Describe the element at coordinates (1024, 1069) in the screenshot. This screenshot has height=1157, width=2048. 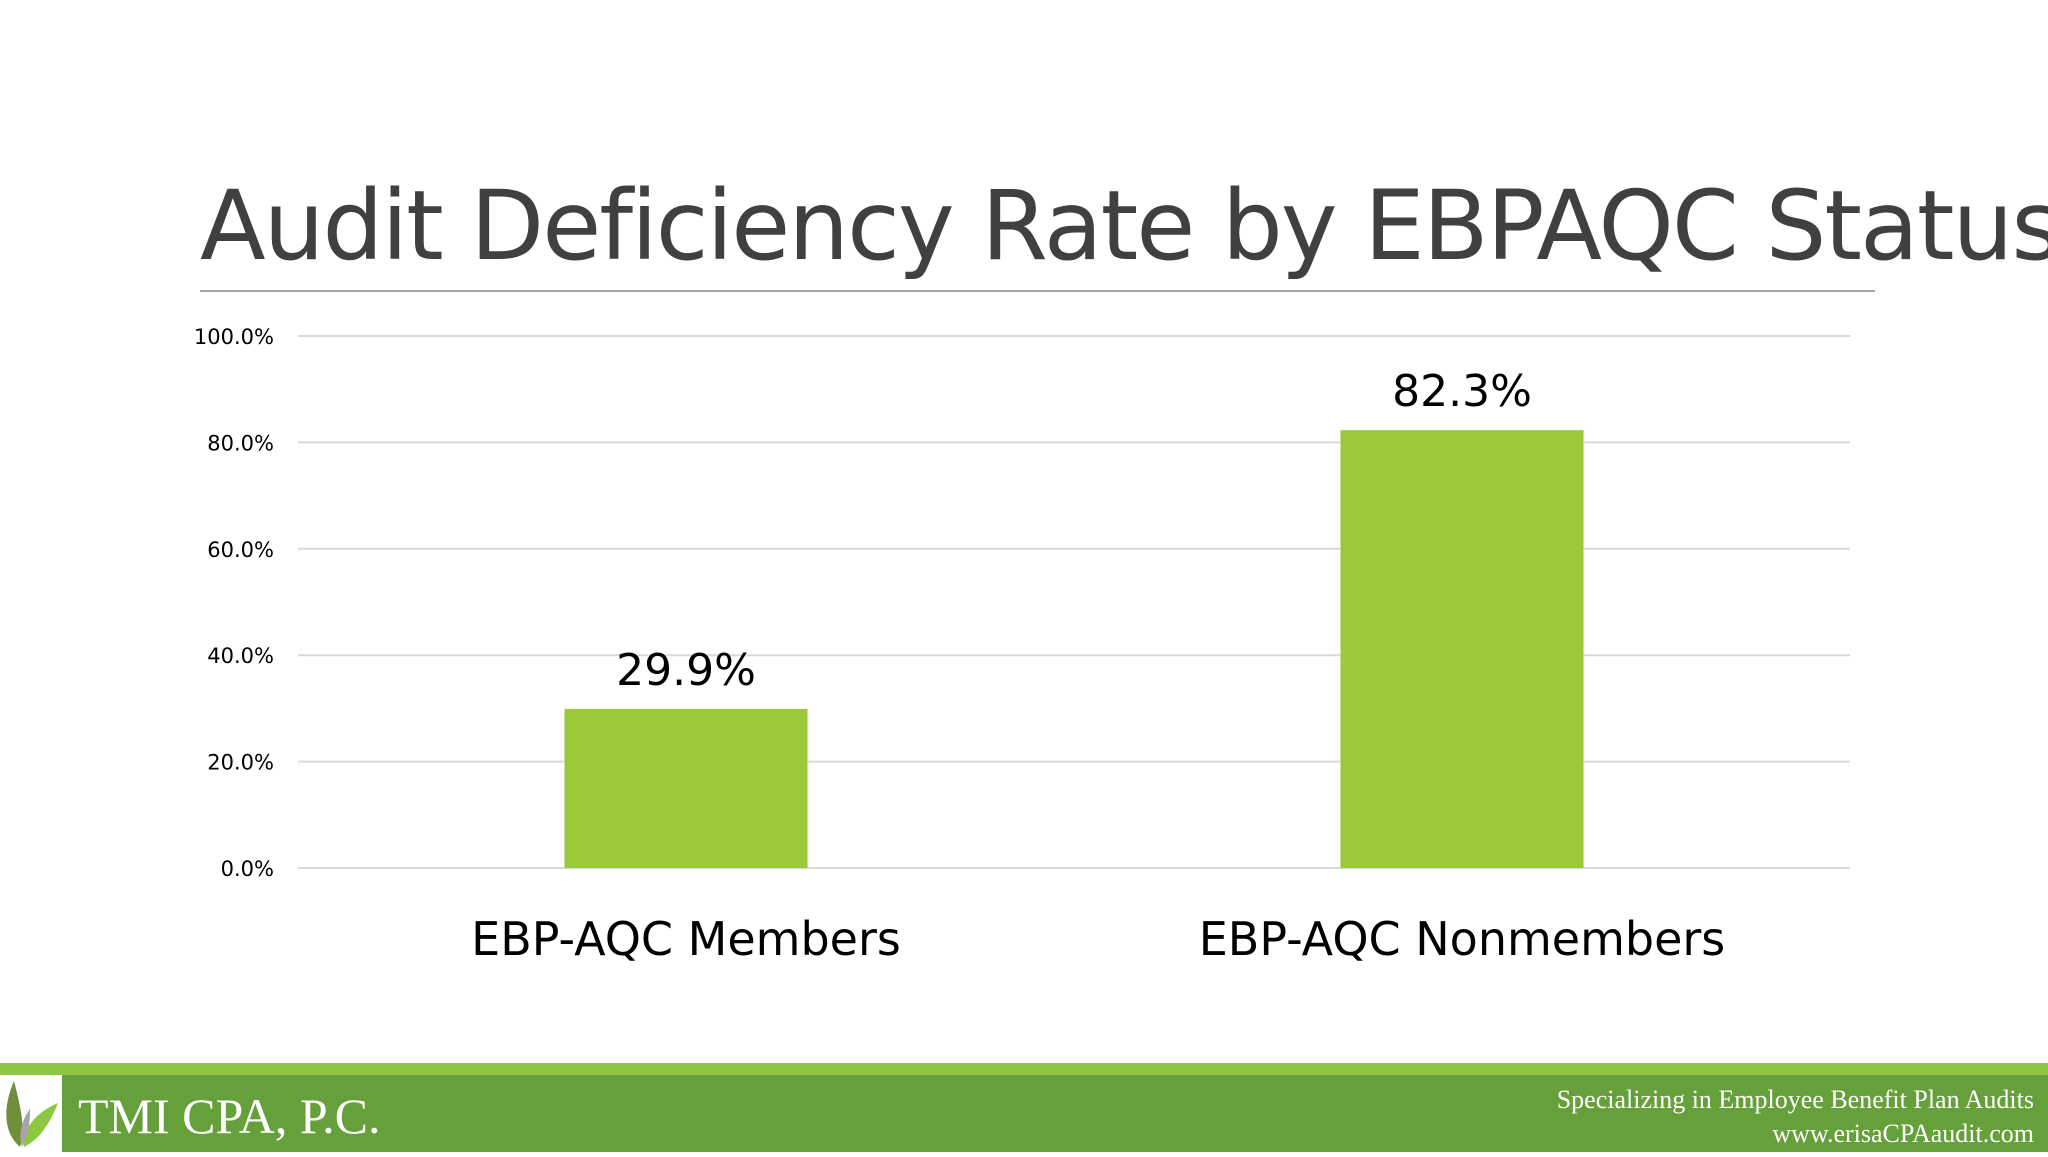
I see `footer-accent-line` at that location.